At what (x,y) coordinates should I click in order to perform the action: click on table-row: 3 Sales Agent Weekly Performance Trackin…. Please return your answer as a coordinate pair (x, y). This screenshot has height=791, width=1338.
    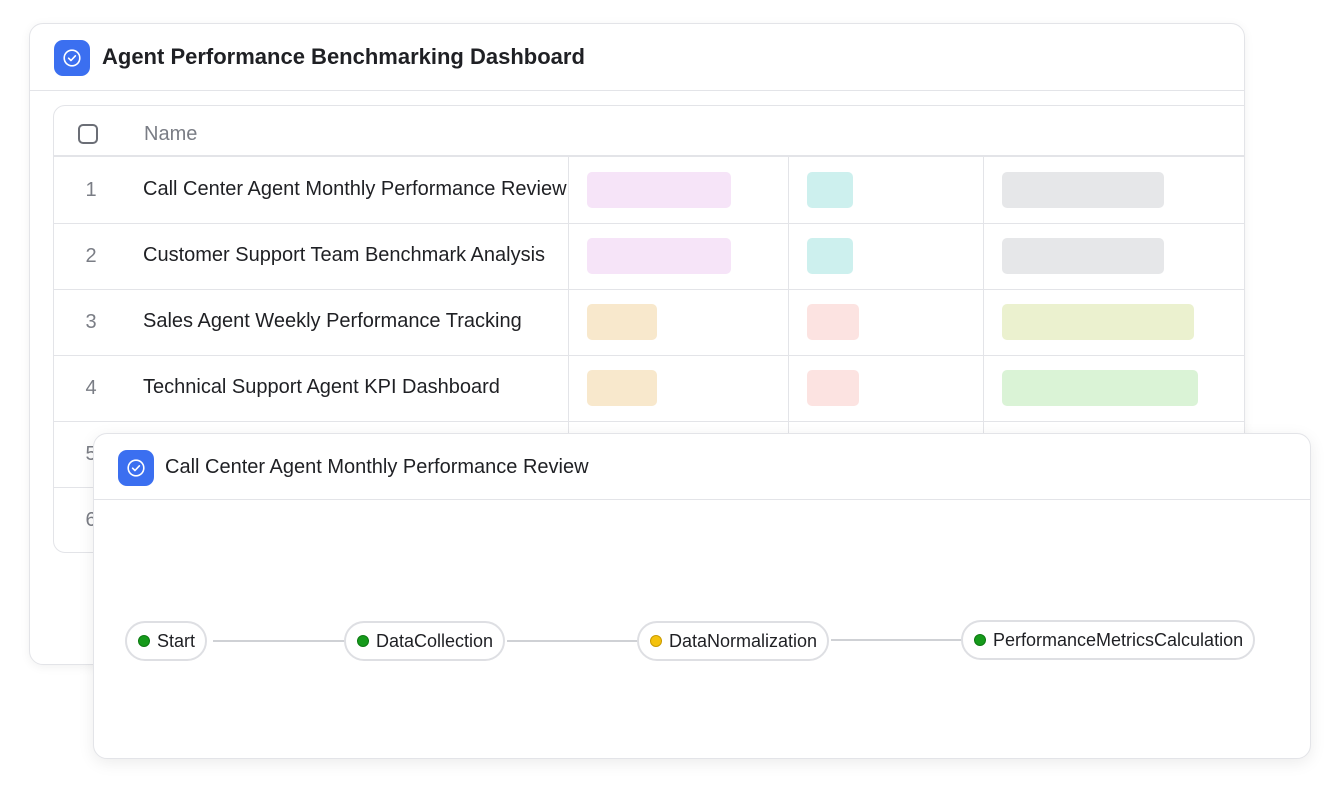
    Looking at the image, I should click on (649, 322).